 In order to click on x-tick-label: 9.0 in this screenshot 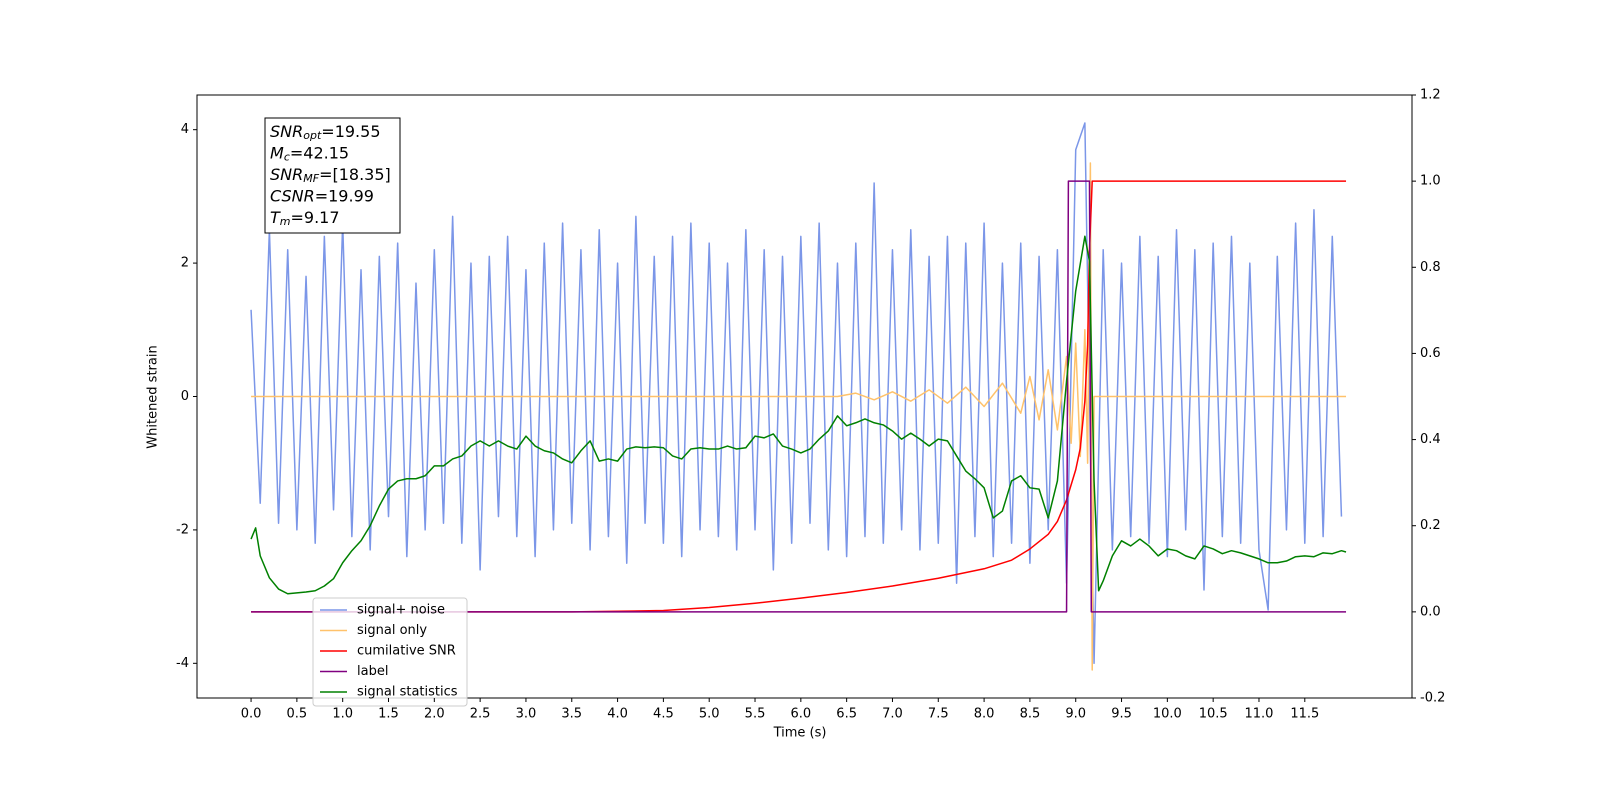, I will do `click(1075, 714)`.